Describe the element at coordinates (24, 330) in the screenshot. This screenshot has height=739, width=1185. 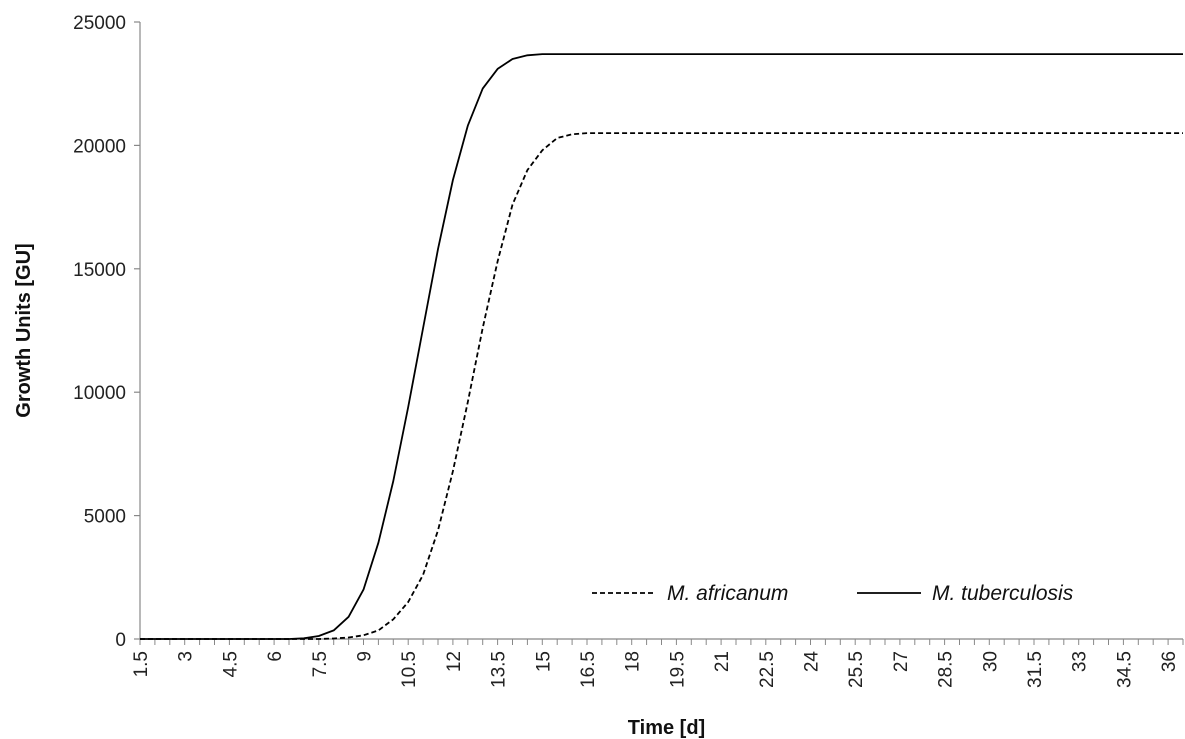
I see `y-axis-title: Growth Units [GU]` at that location.